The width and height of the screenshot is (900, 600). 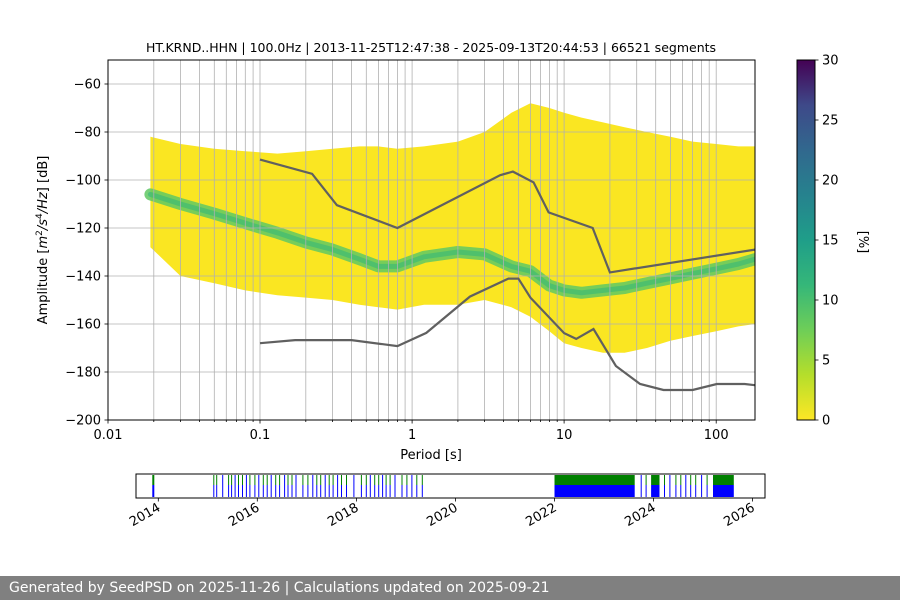 What do you see at coordinates (145, 515) in the screenshot?
I see `timeline-year-label: 2014` at bounding box center [145, 515].